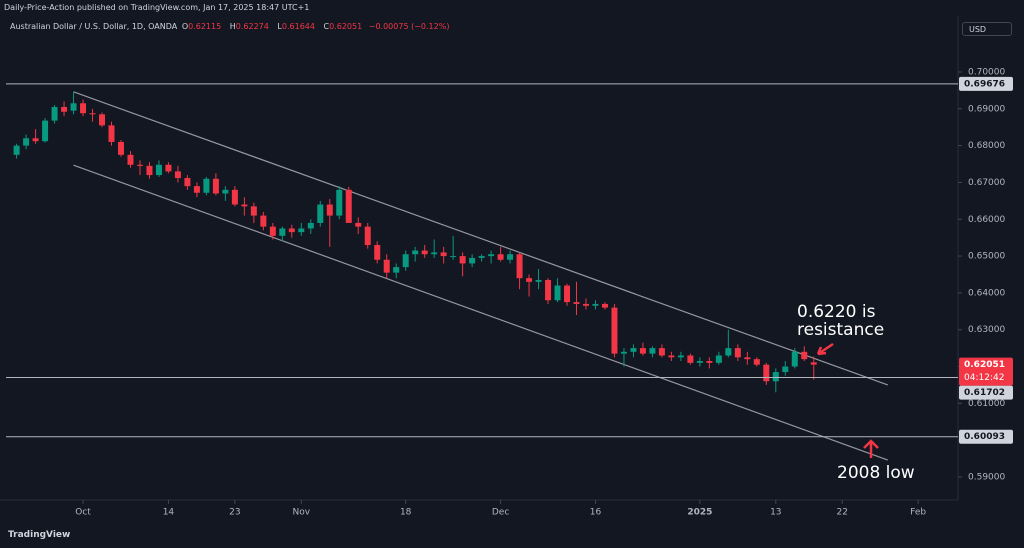 The width and height of the screenshot is (1024, 548). What do you see at coordinates (986, 477) in the screenshot?
I see `y-tick-label: 0.59000` at bounding box center [986, 477].